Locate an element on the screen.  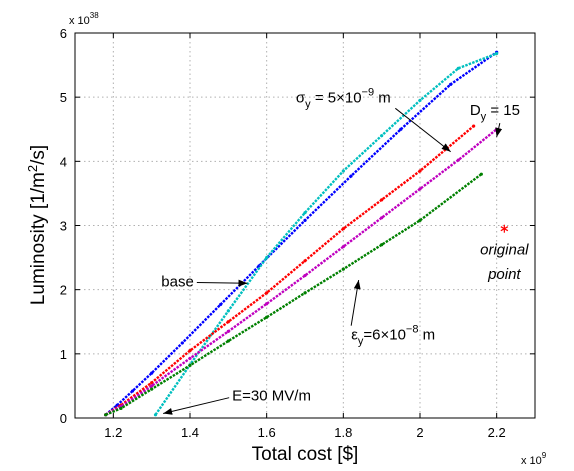
annotation-base: base is located at coordinates (177, 281).